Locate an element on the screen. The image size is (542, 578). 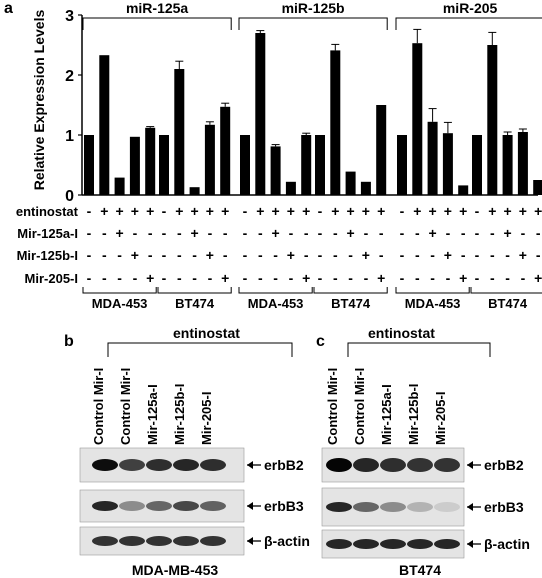
blot-label: erbB2 is located at coordinates (504, 465).